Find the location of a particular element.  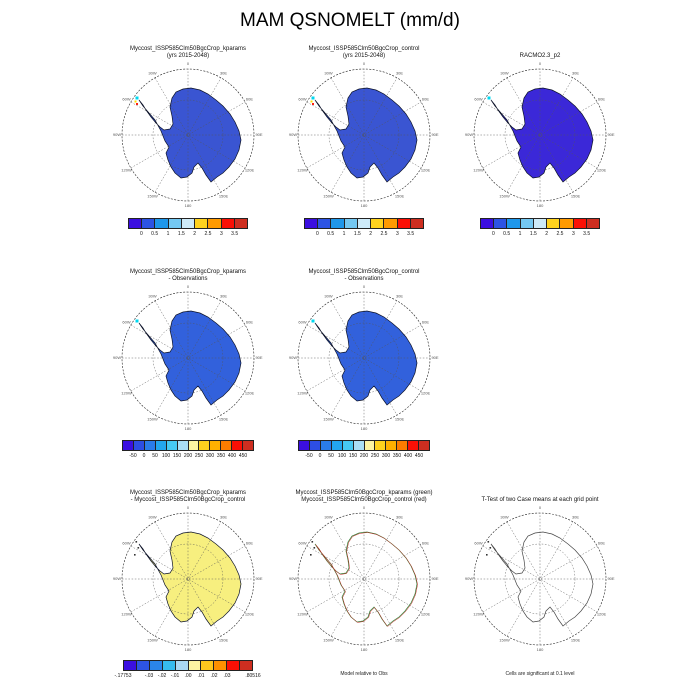

colorbar-tick-label: 350 is located at coordinates (397, 456).